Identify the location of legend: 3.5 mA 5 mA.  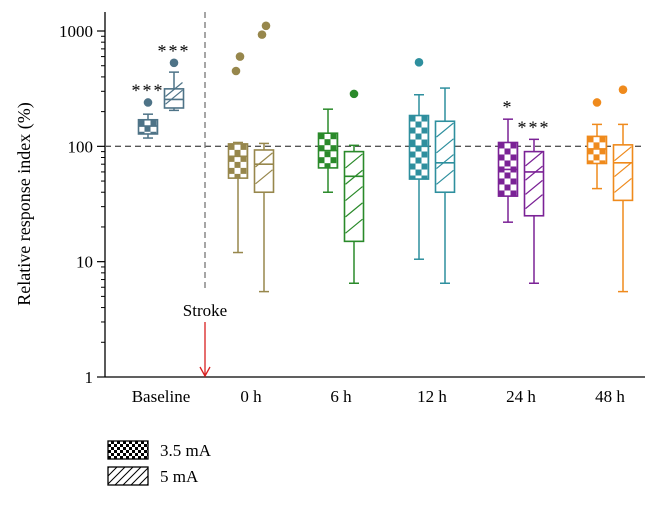
(159, 463).